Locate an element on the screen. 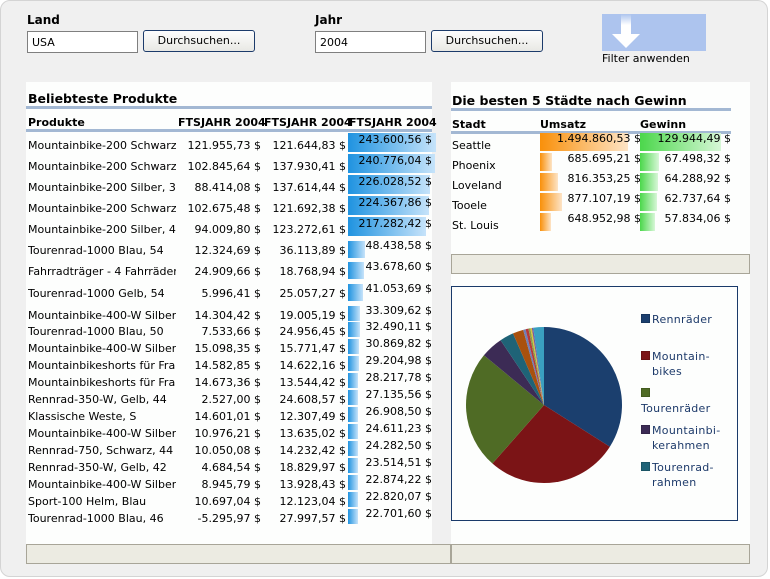  products-title: Beliebteste Produkte is located at coordinates (103, 98).